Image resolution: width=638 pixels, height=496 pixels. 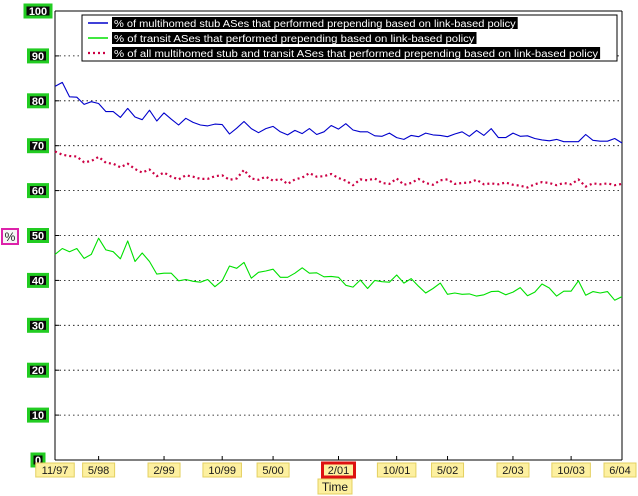 I want to click on y-tick-label-30: 30, so click(x=38, y=326).